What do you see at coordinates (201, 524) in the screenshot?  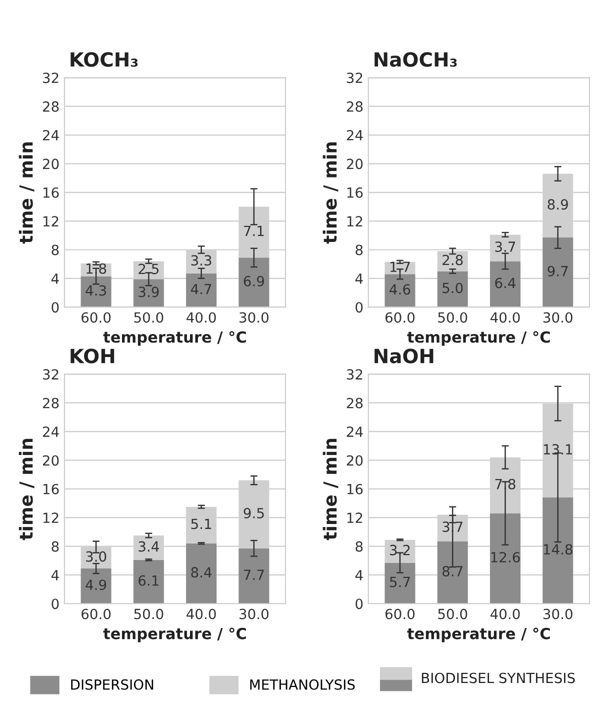 I see `data-label: 5.1` at bounding box center [201, 524].